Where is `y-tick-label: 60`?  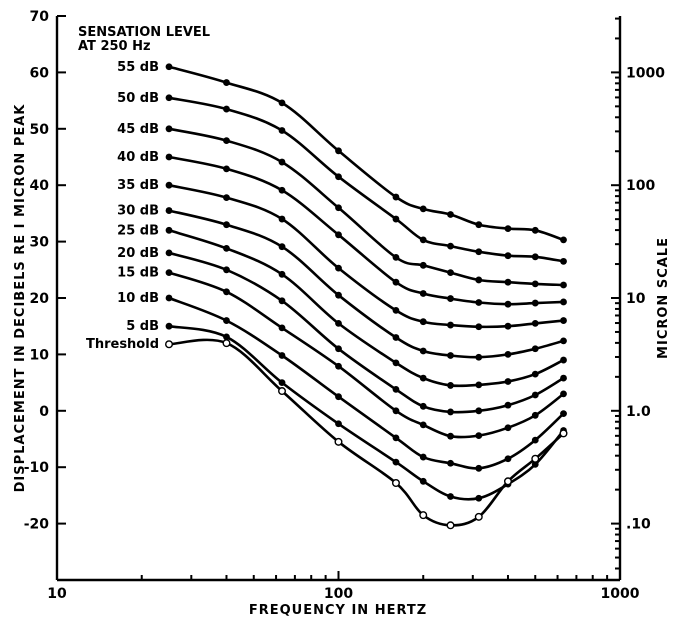
y-tick-label: 60 is located at coordinates (40, 73).